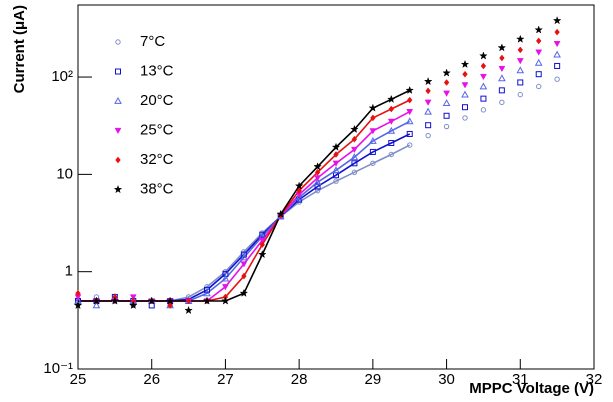  What do you see at coordinates (157, 129) in the screenshot?
I see `legend-label: 25°C` at bounding box center [157, 129].